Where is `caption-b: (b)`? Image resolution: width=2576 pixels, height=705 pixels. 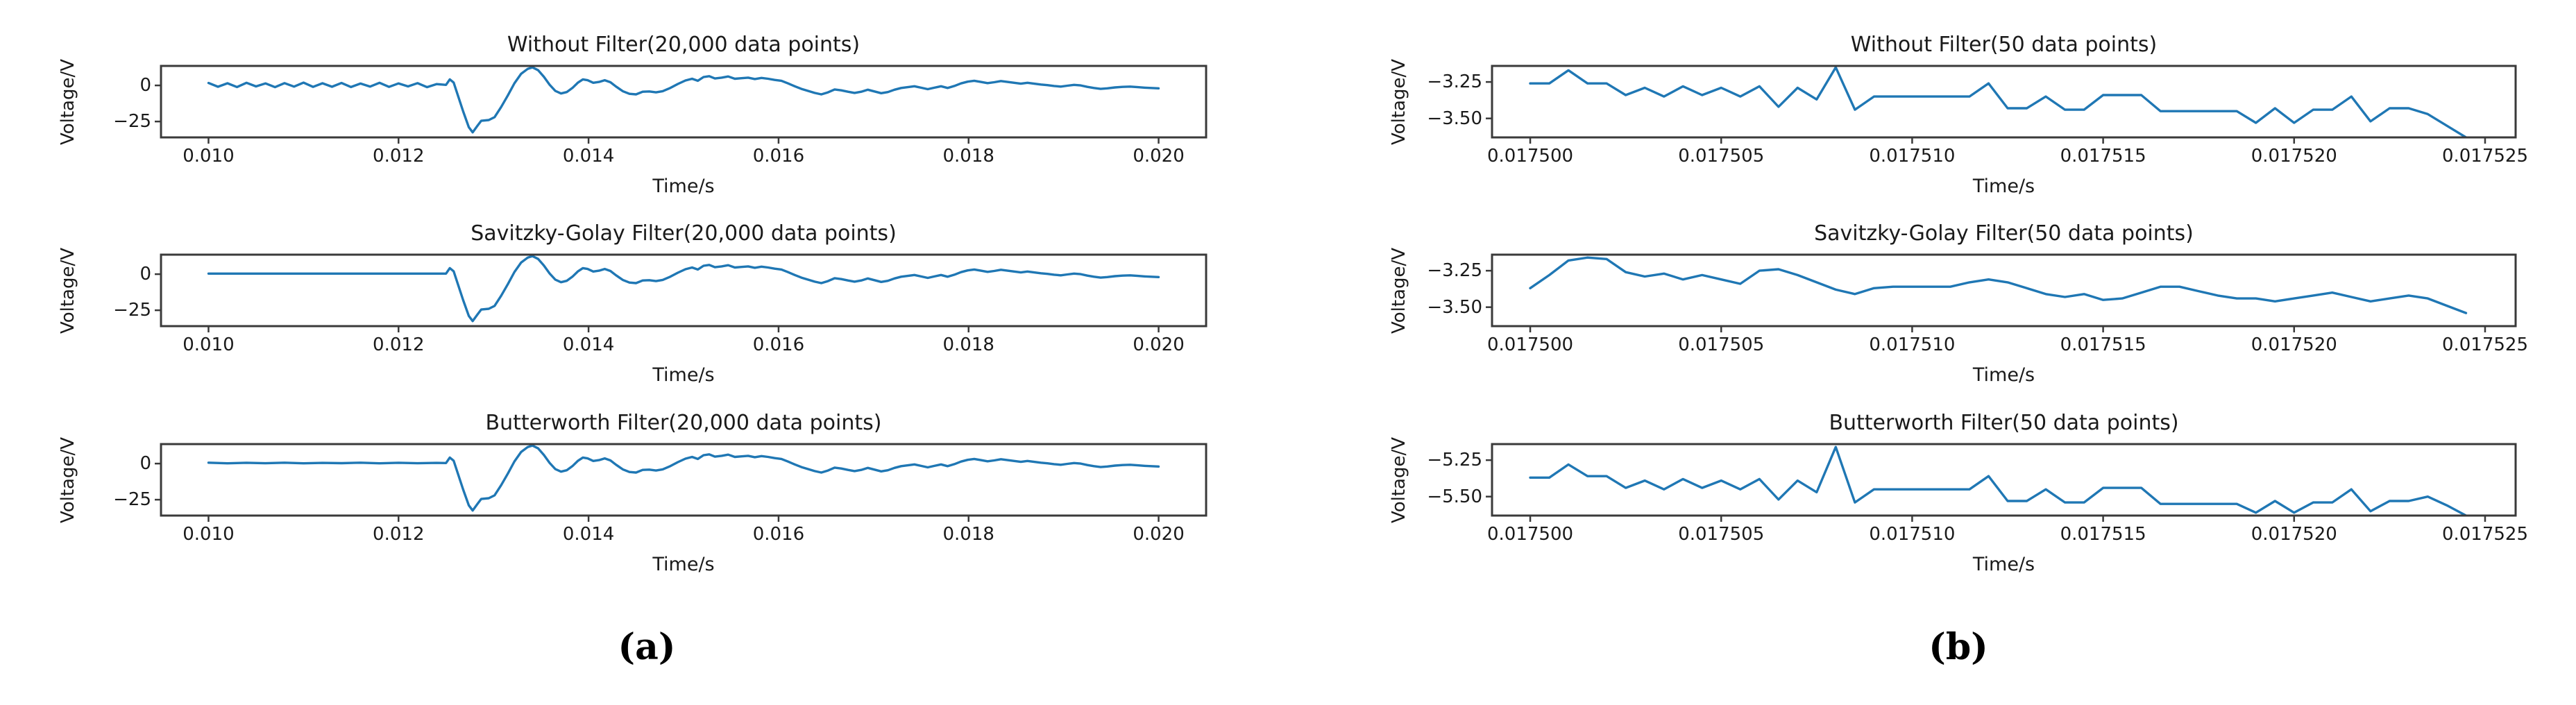
caption-b: (b) is located at coordinates (1959, 647).